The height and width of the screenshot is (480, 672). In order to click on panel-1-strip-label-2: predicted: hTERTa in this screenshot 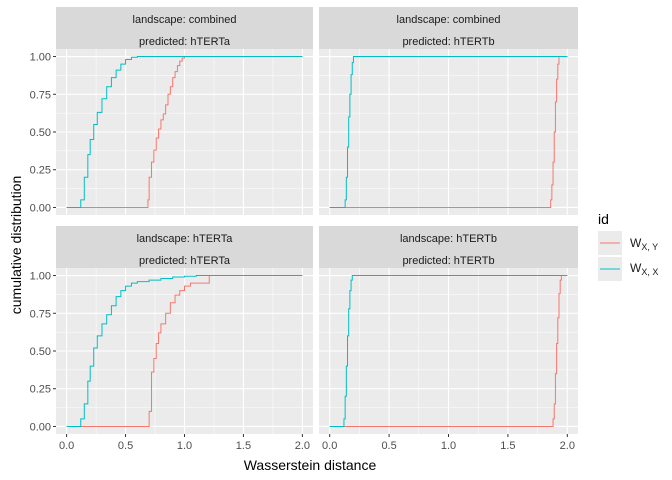, I will do `click(185, 42)`.